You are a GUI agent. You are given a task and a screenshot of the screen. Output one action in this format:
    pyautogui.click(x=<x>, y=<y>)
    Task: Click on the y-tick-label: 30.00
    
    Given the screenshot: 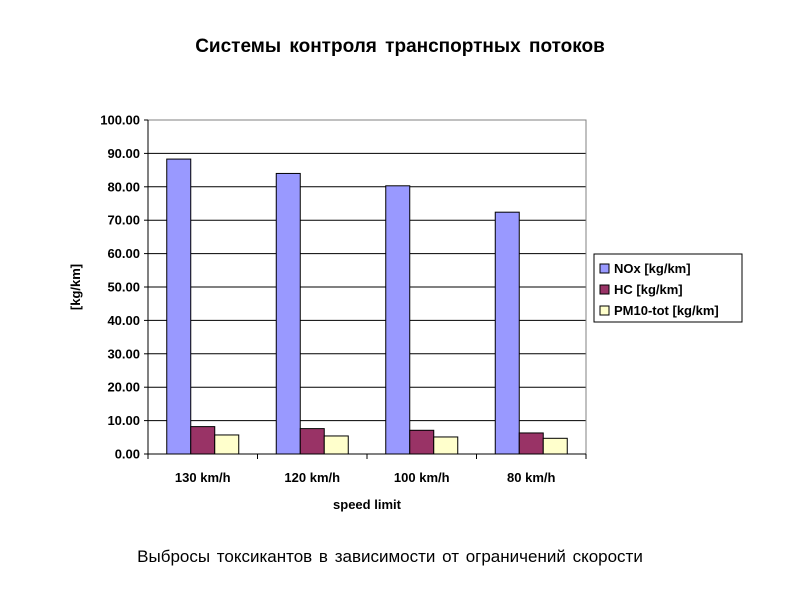 What is the action you would take?
    pyautogui.click(x=123, y=353)
    